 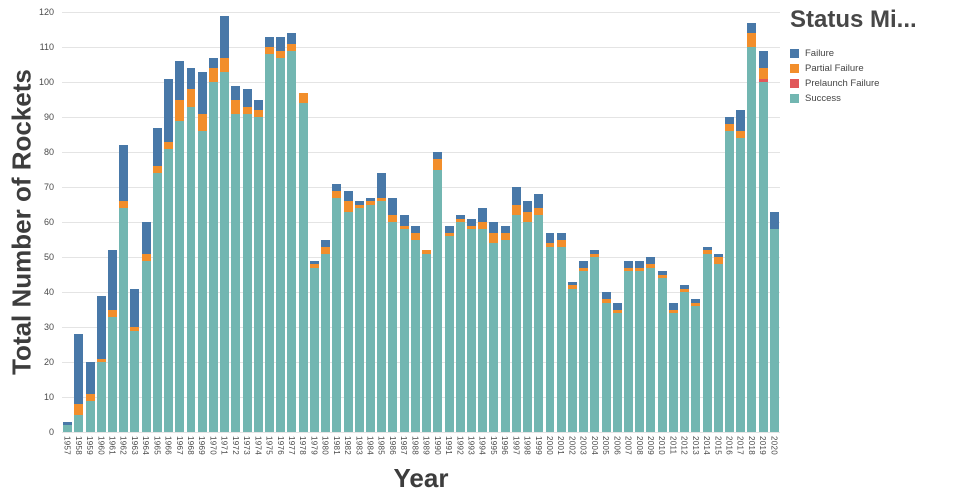 I want to click on segment-failure-2019, so click(x=763, y=59).